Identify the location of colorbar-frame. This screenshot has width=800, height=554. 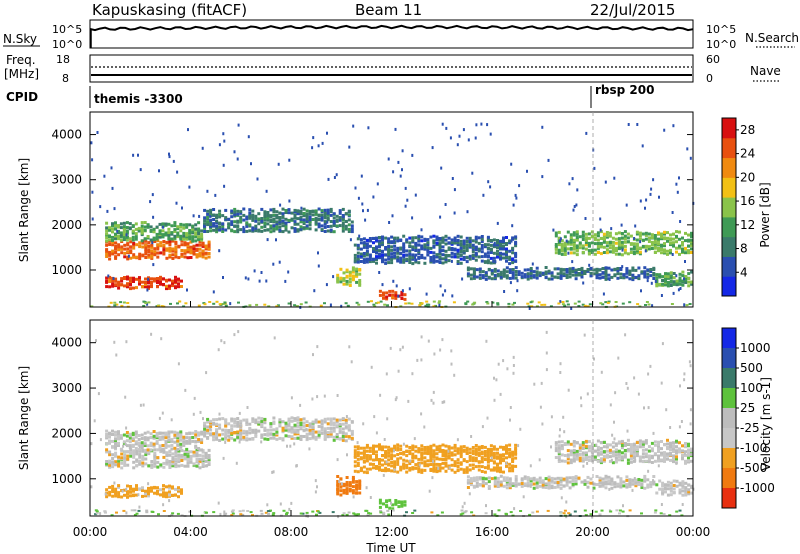
(729, 418).